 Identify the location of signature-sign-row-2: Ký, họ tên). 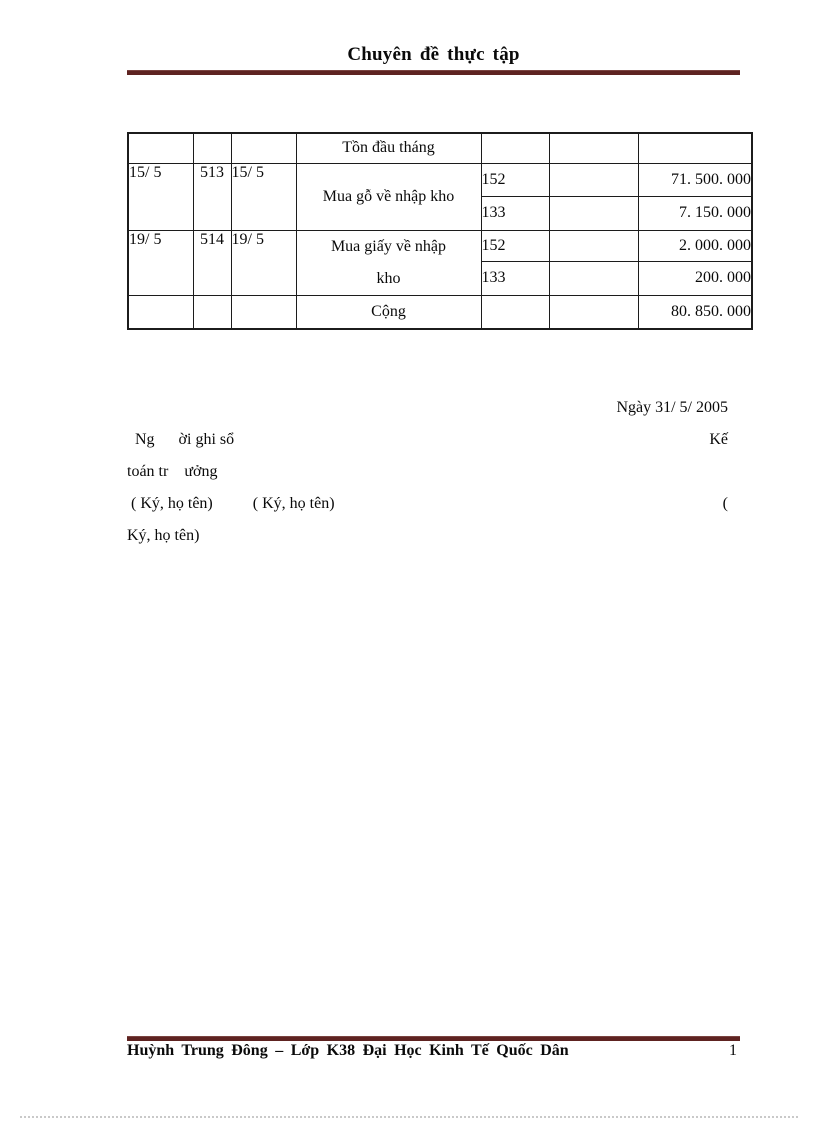
(427, 536).